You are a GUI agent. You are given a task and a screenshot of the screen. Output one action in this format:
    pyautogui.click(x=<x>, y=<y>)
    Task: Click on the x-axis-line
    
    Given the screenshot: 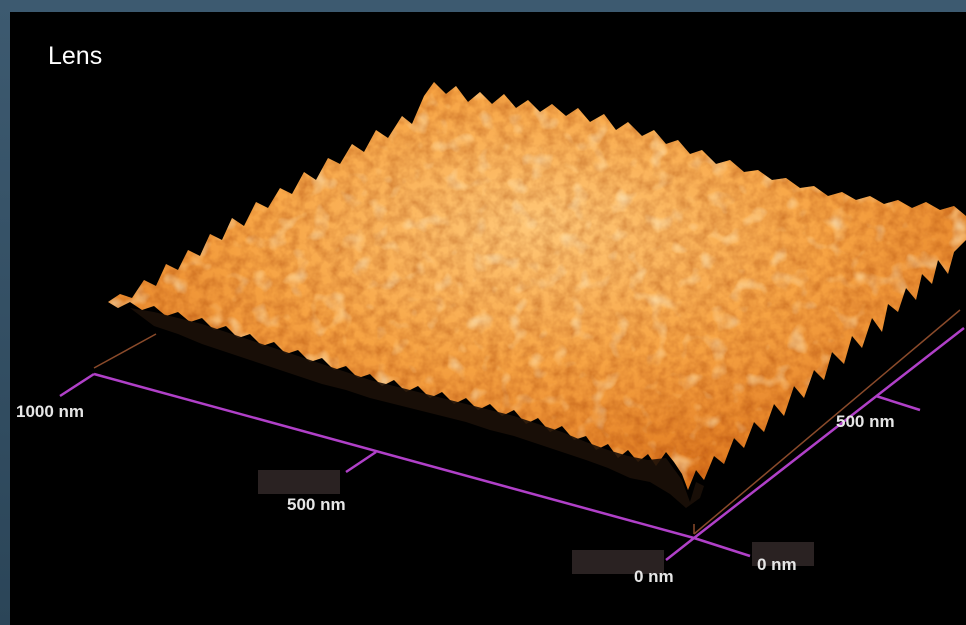 What is the action you would take?
    pyautogui.click(x=829, y=433)
    